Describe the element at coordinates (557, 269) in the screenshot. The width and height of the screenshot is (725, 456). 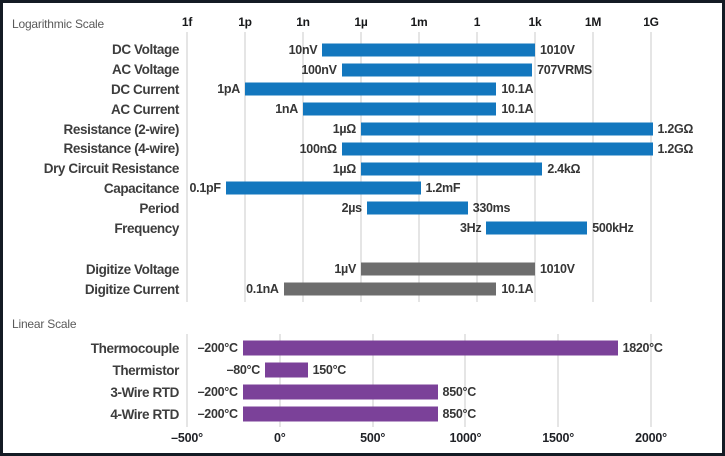
I see `bar-end-value: 1010V` at that location.